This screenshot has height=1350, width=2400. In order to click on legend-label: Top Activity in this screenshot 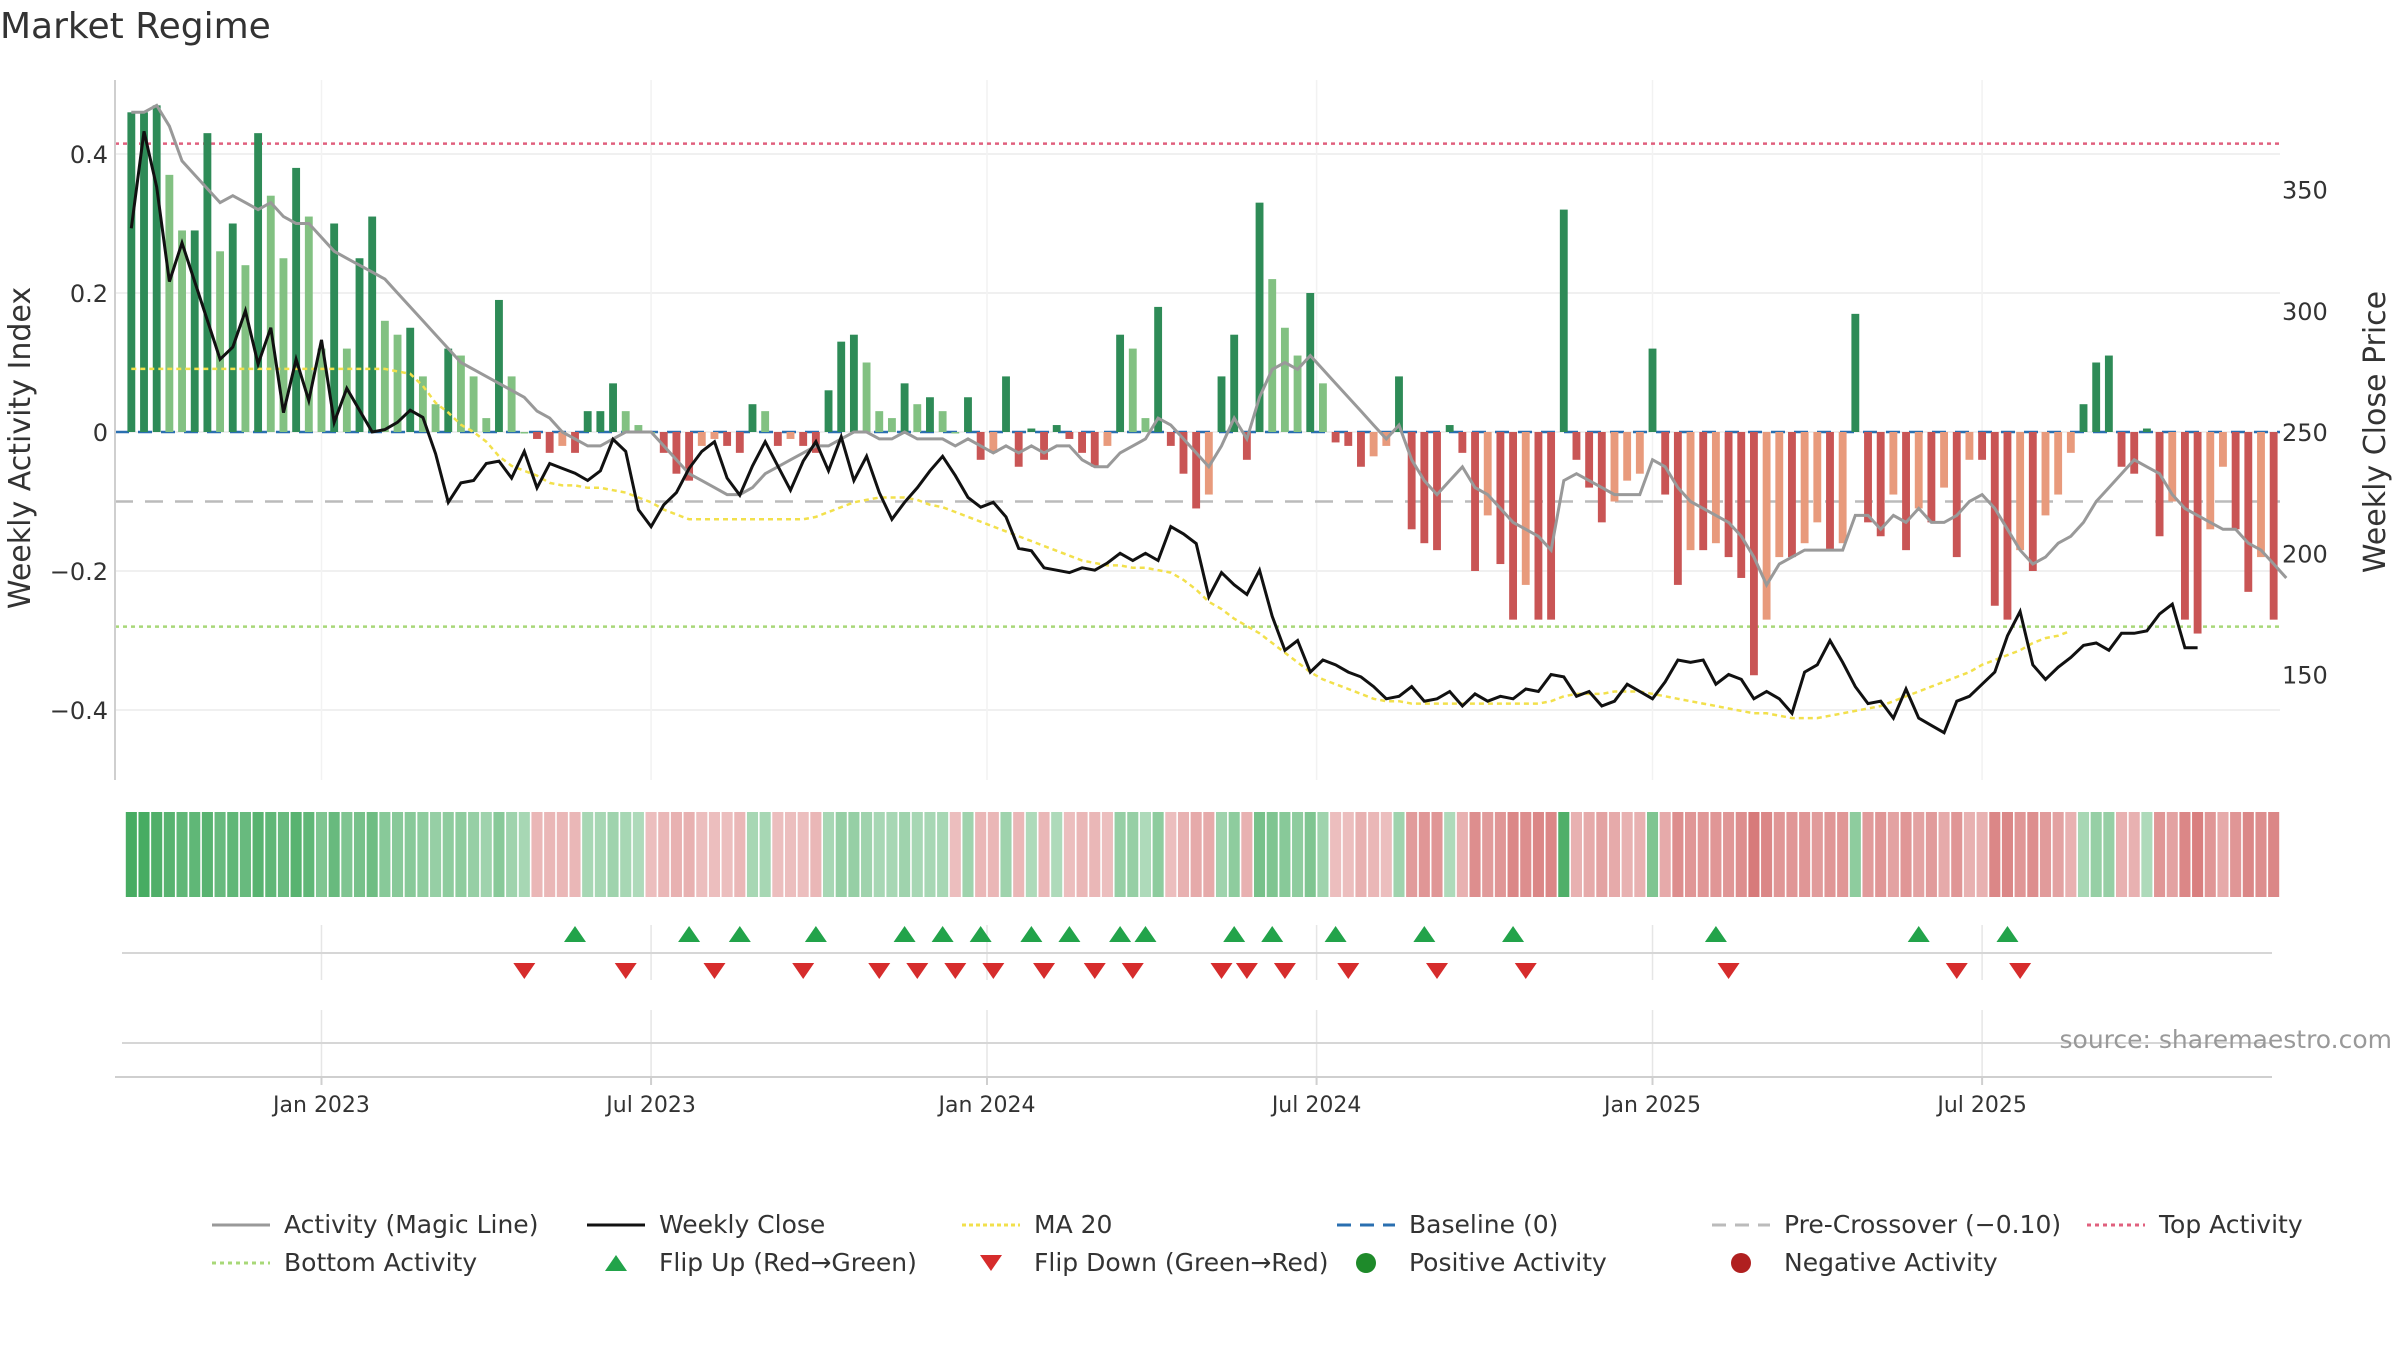, I will do `click(2231, 1224)`.